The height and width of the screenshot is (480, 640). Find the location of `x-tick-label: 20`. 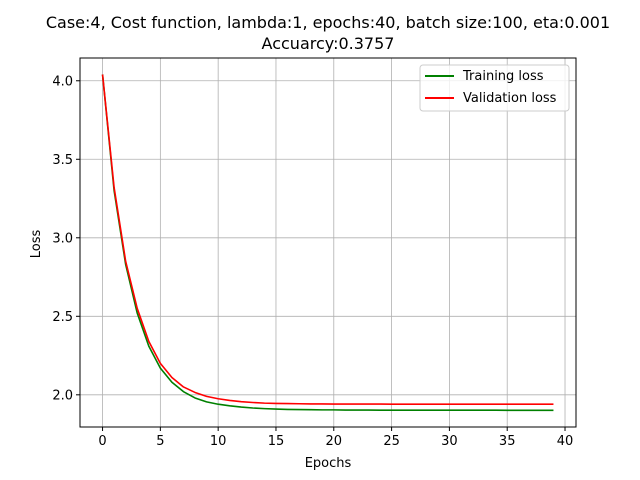

x-tick-label: 20 is located at coordinates (334, 441).